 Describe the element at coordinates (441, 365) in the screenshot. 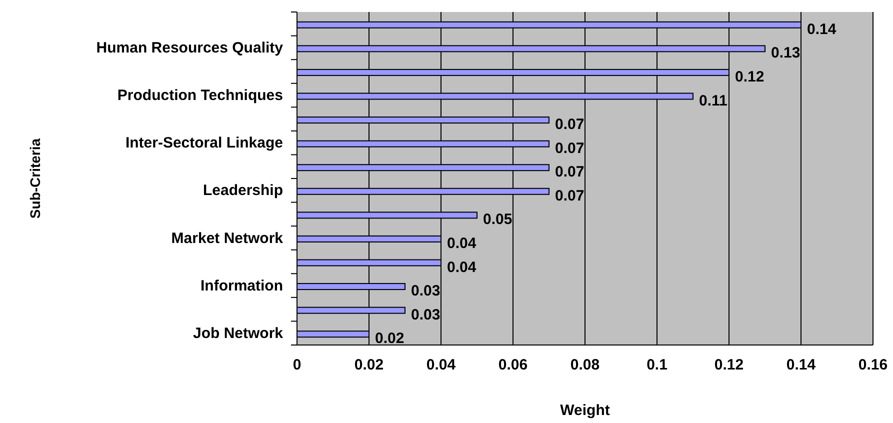

I see `x-tick-label: 0.04` at that location.